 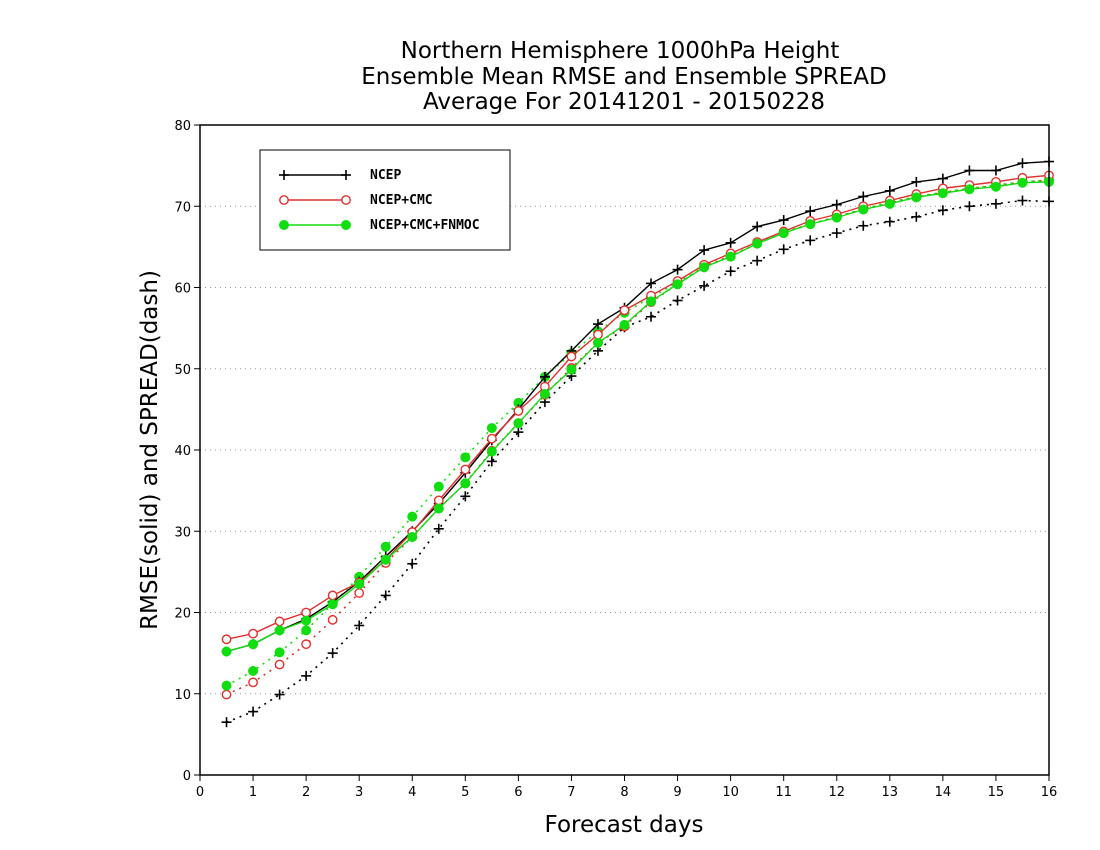 I want to click on x-tick-label: 8, so click(x=624, y=792).